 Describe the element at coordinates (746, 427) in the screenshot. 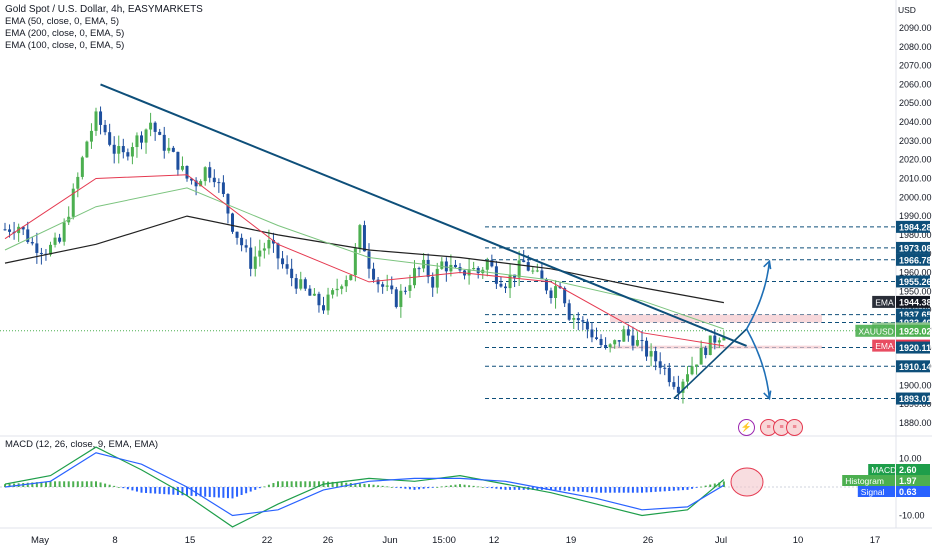

I see `lightning-icon: ⚡` at that location.